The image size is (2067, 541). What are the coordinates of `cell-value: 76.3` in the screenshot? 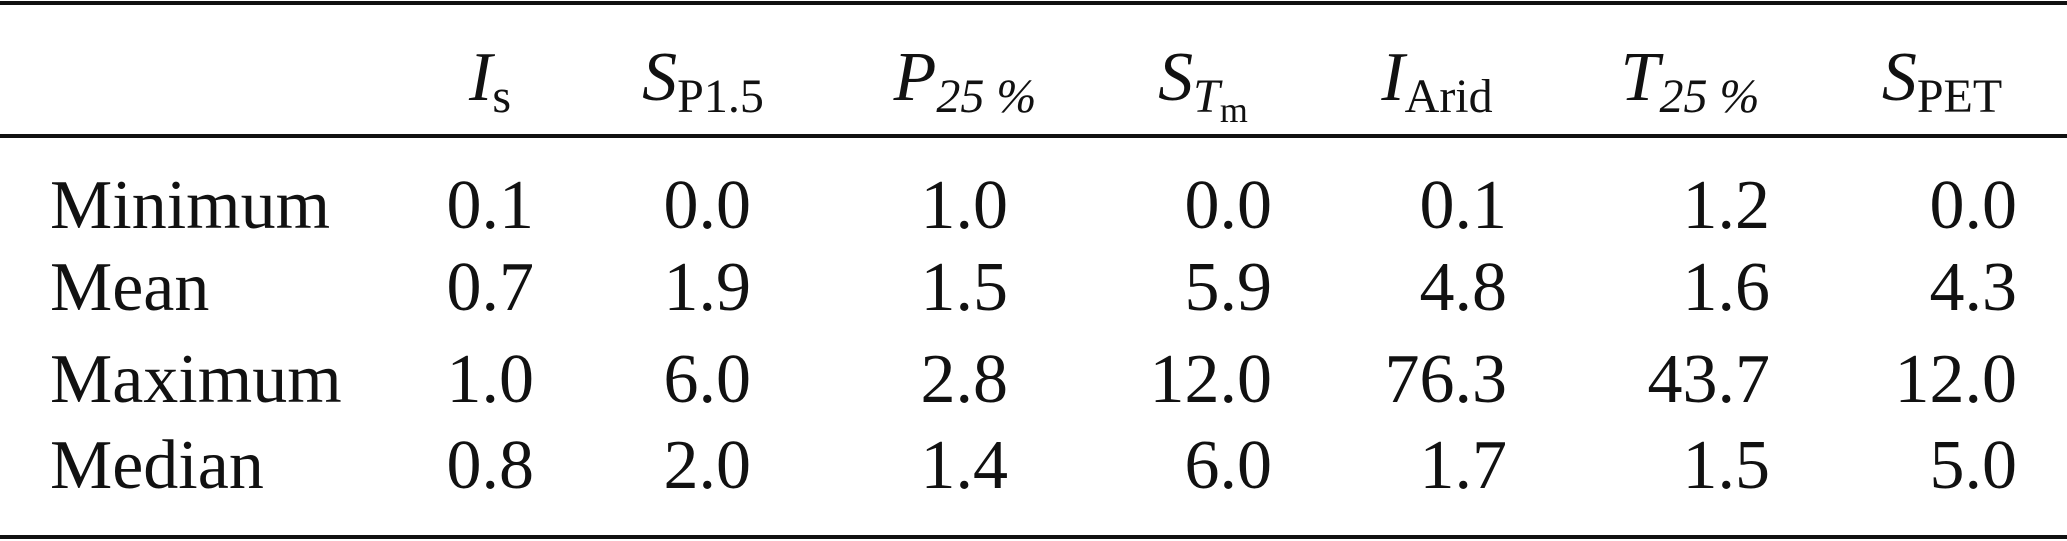 It's located at (1446, 379).